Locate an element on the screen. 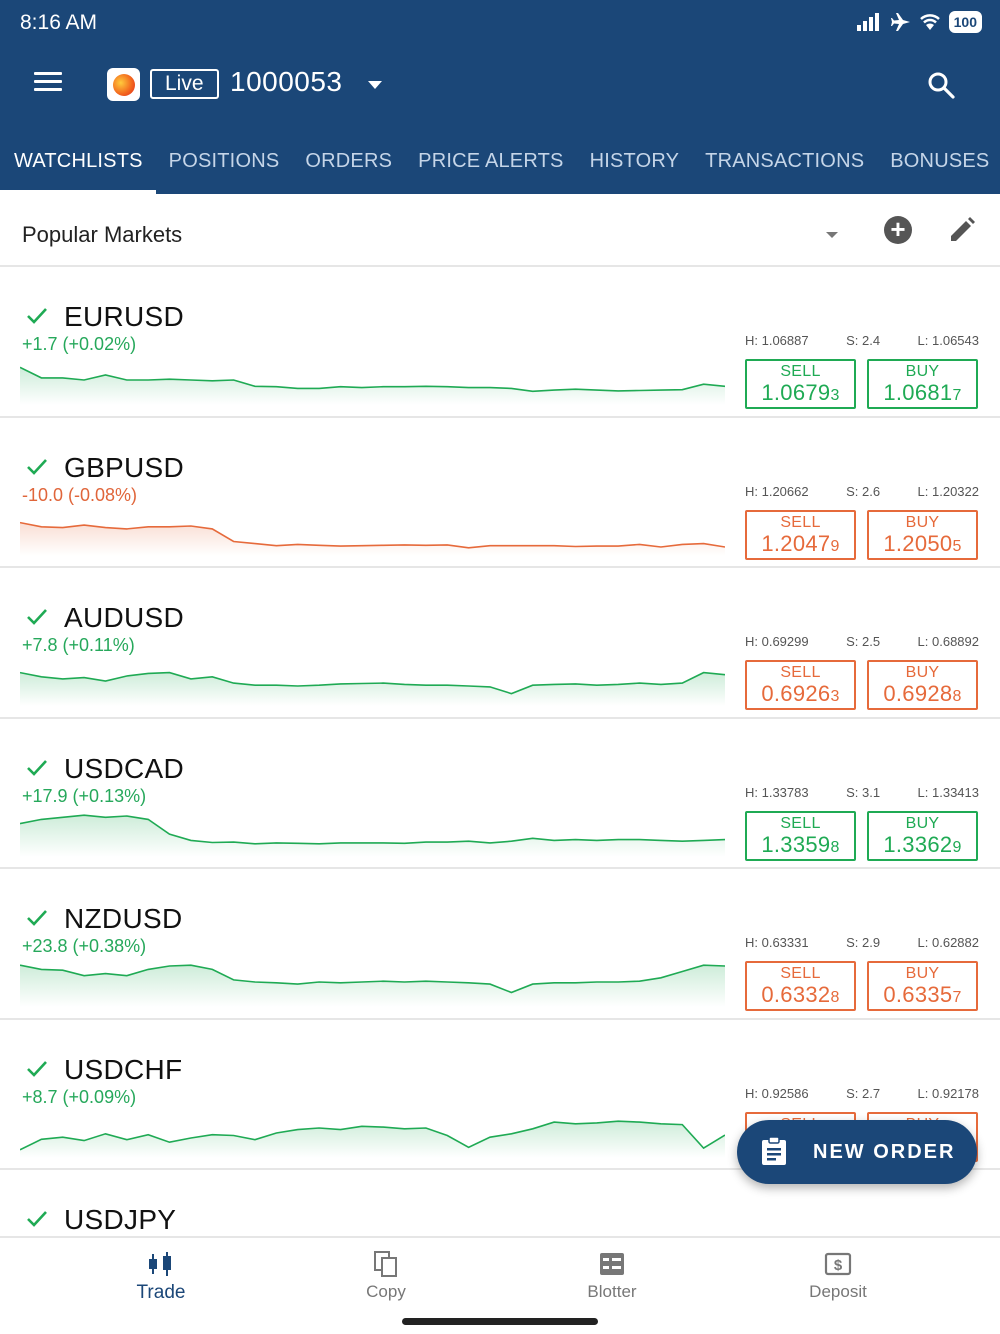 This screenshot has height=1334, width=1000. instrument-stats: H: 1.06887 S: 2.4 L: 1.06543 is located at coordinates (862, 340).